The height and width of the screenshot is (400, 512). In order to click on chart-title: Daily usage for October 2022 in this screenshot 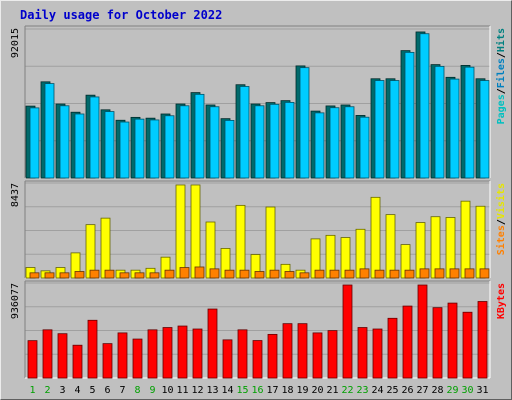, I will do `click(121, 15)`.